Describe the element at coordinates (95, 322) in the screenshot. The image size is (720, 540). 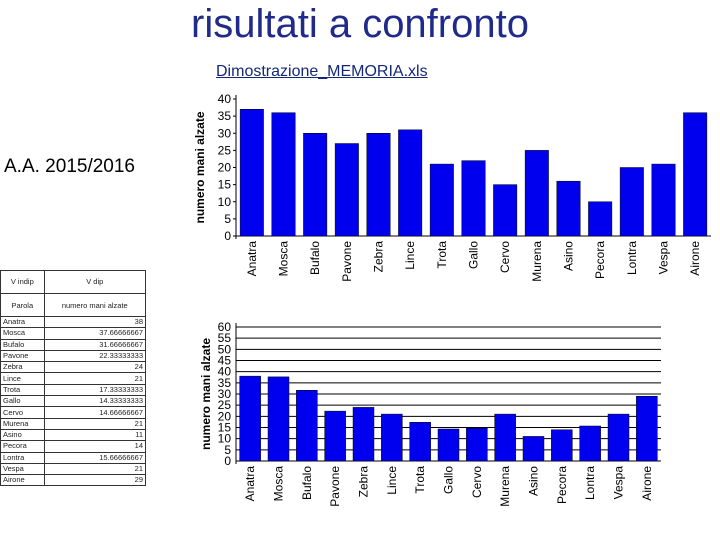
I see `value-cell: 38` at that location.